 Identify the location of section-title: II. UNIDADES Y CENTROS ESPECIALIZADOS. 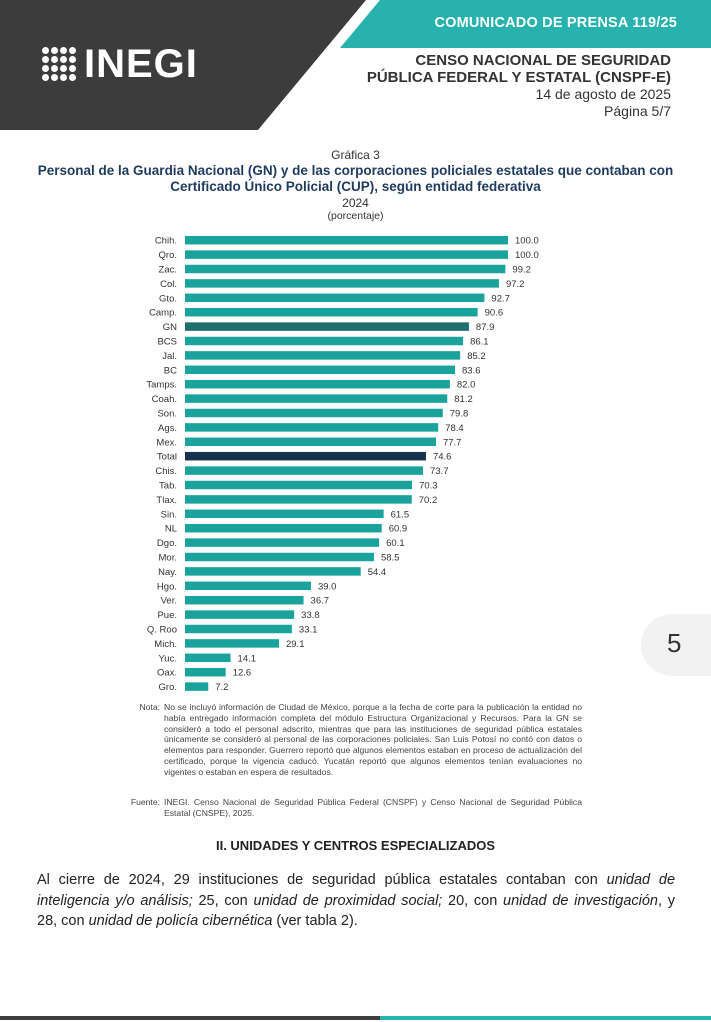
(355, 845).